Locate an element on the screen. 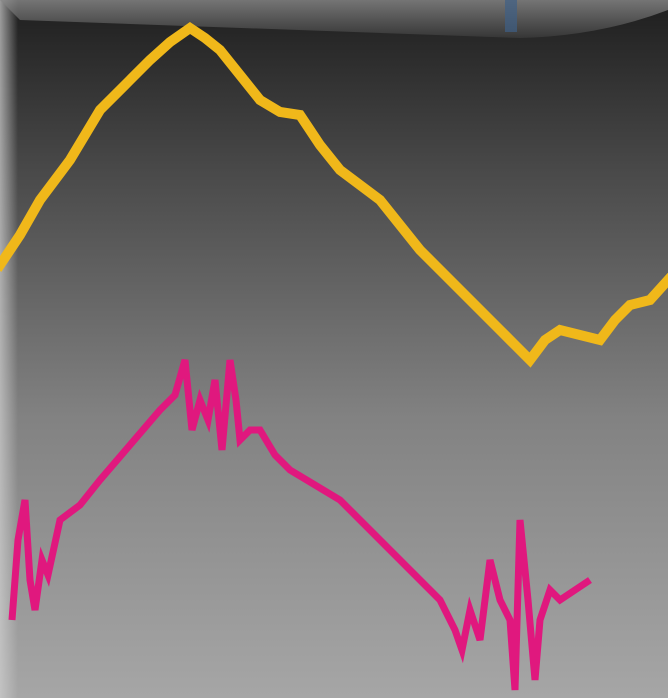 This screenshot has width=668, height=698. device-accent is located at coordinates (511, 16).